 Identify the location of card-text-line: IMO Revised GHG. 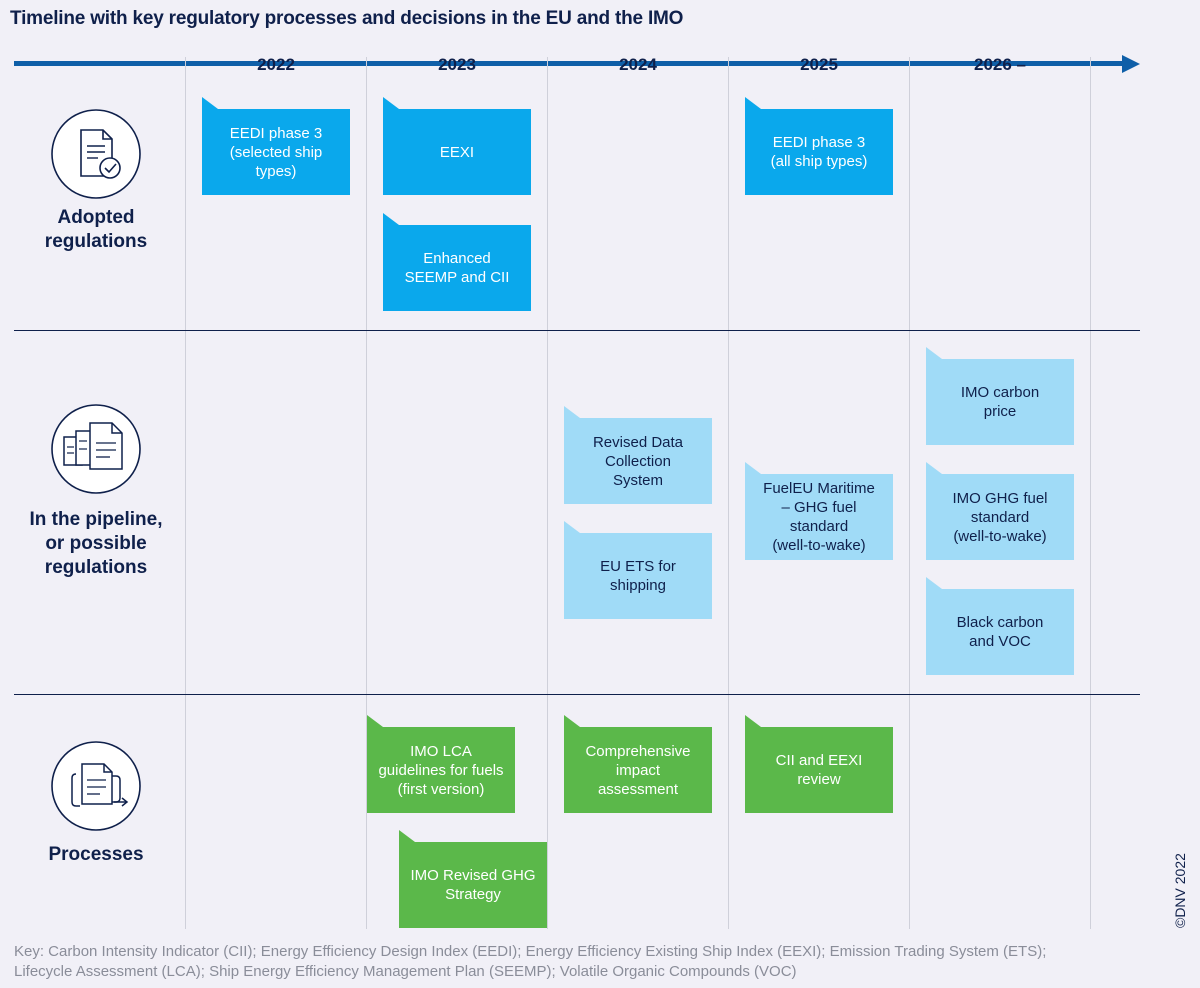
(473, 875).